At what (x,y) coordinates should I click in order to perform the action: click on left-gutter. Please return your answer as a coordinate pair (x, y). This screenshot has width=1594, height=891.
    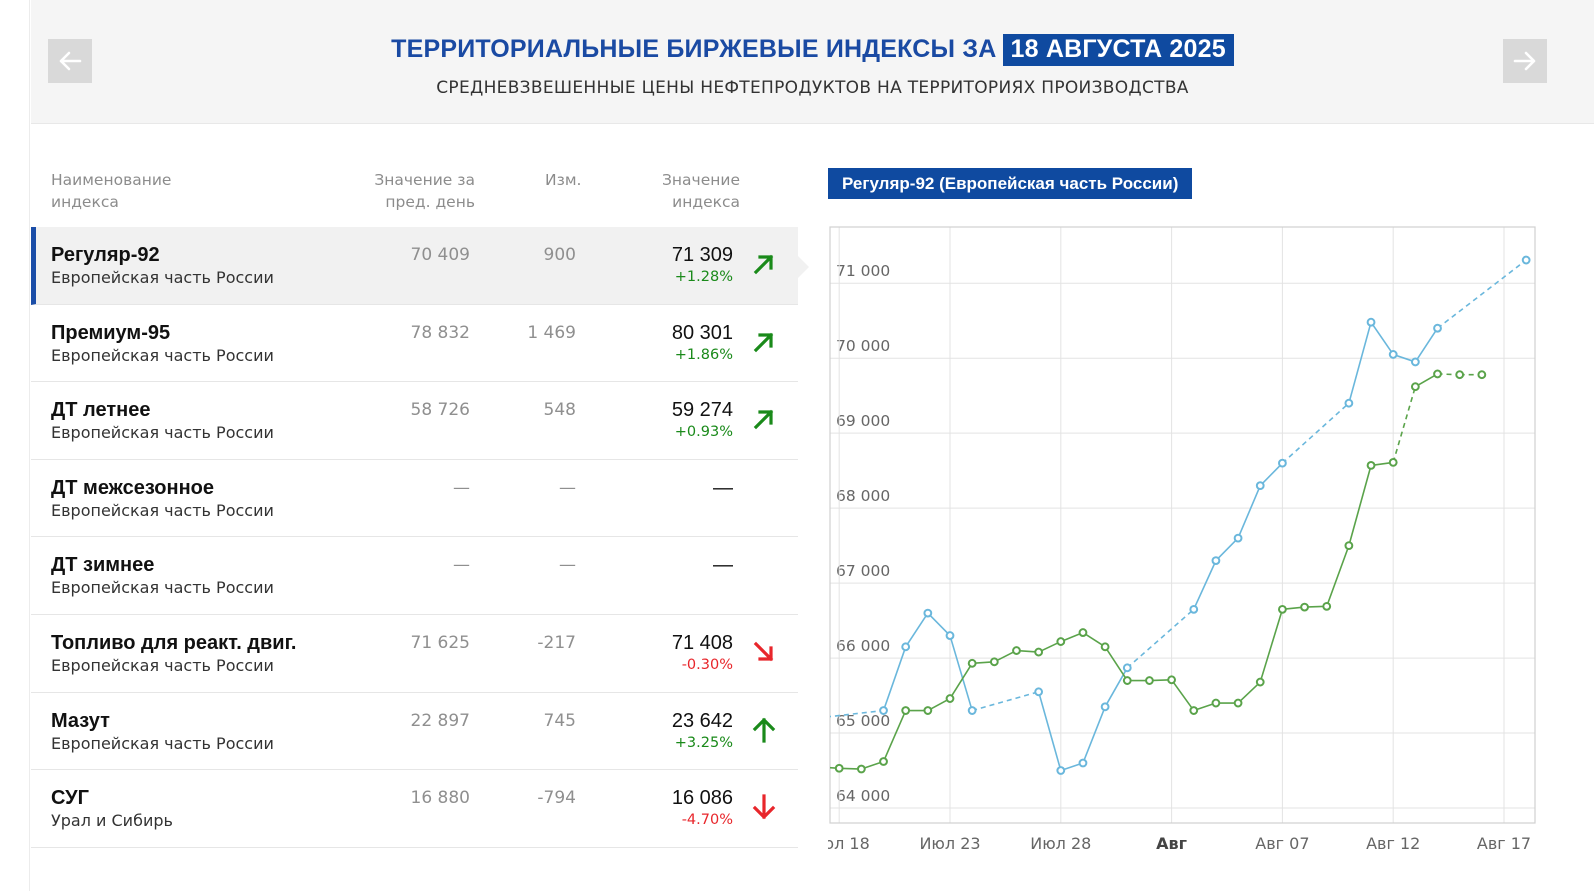
    Looking at the image, I should click on (15, 445).